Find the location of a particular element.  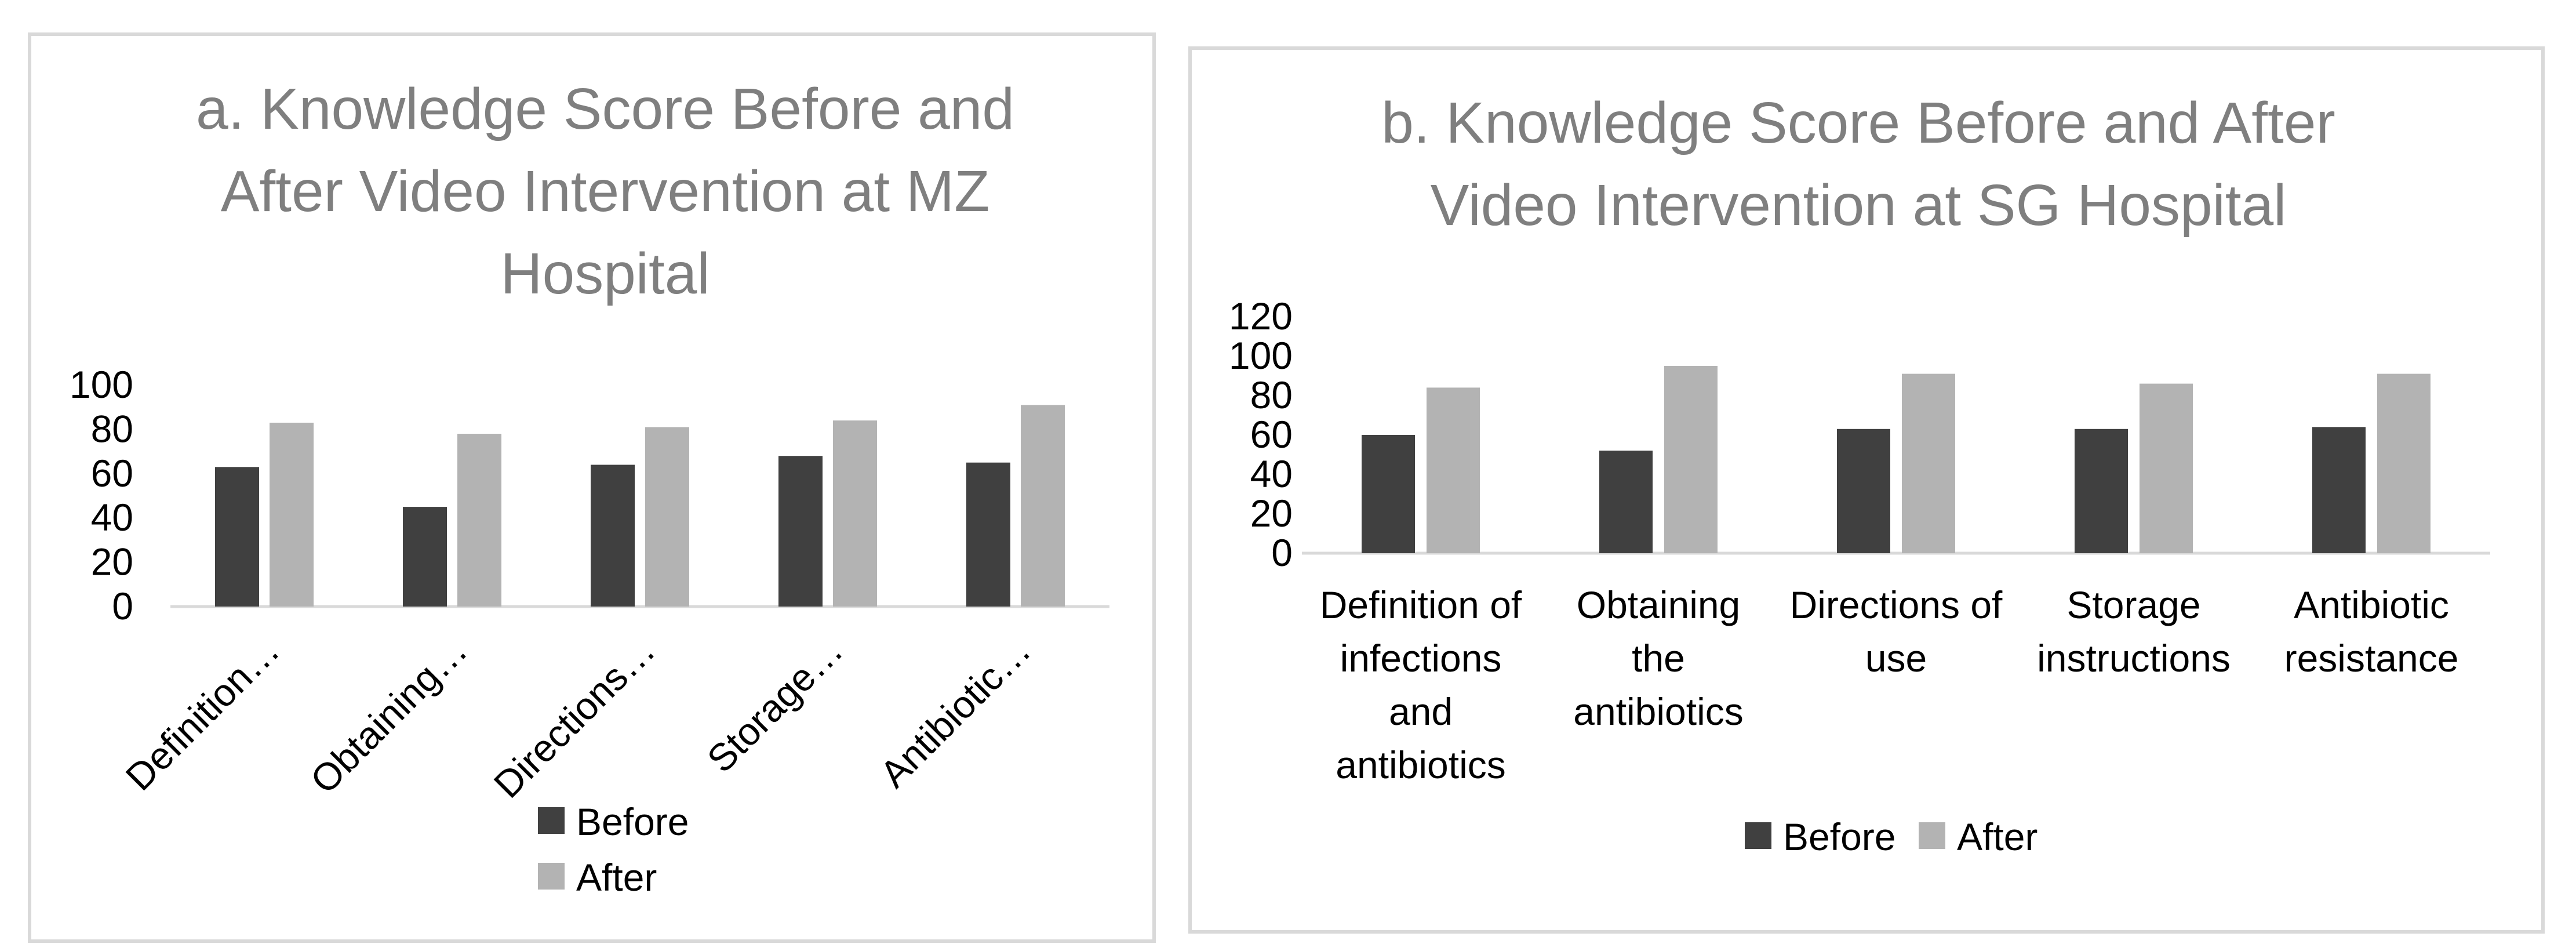

x-category-label: Directions of use is located at coordinates (1897, 631).